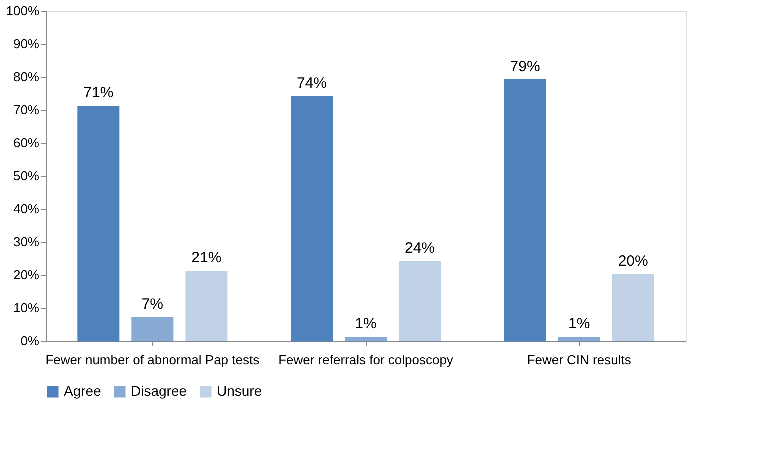 The image size is (758, 454). What do you see at coordinates (153, 304) in the screenshot?
I see `data-label: 7%` at bounding box center [153, 304].